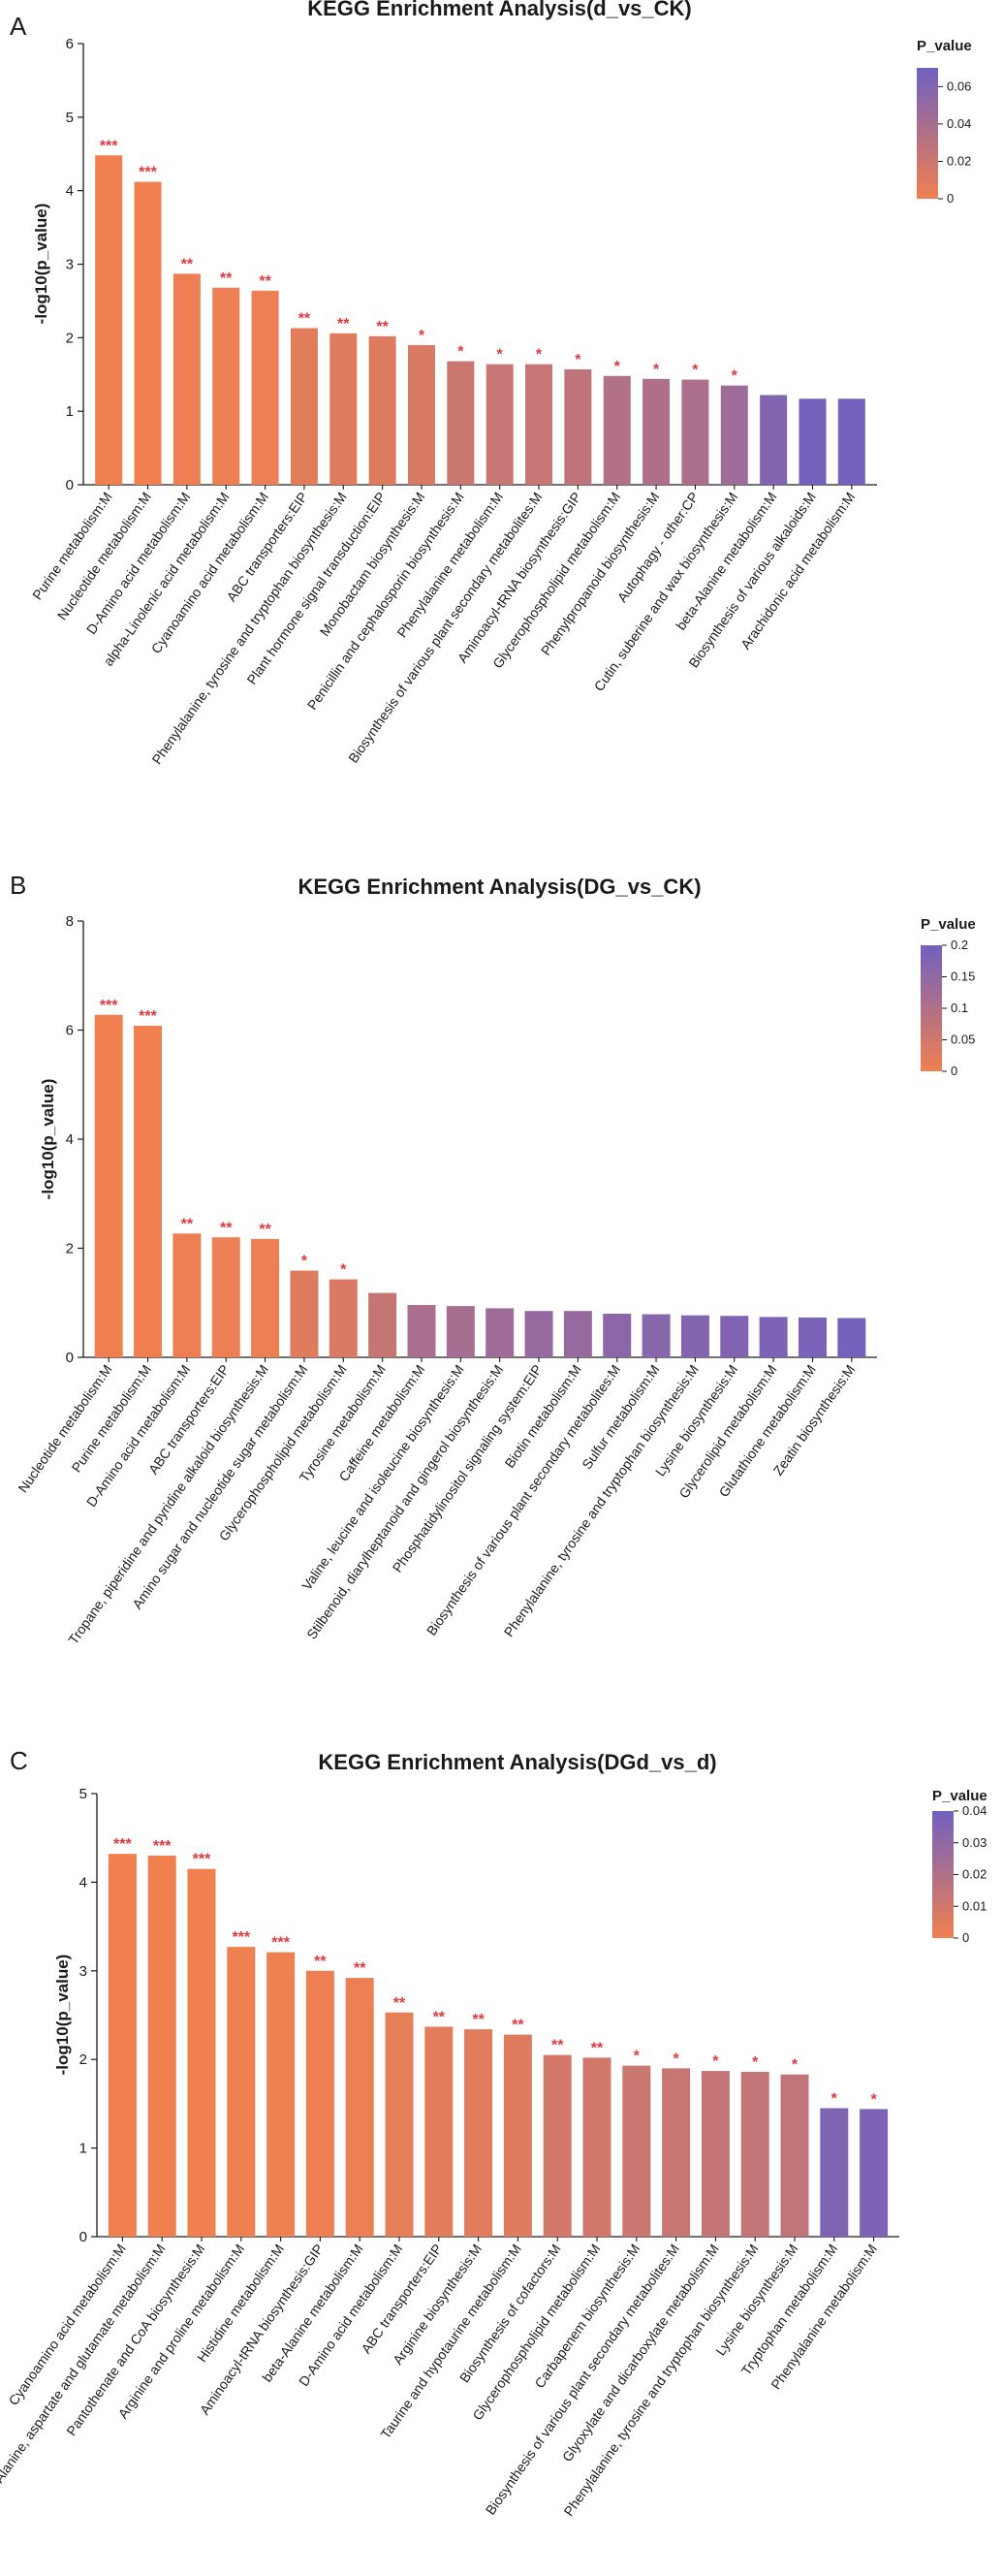 Image resolution: width=1003 pixels, height=2576 pixels. Describe the element at coordinates (18, 885) in the screenshot. I see `panel-letter: B` at that location.